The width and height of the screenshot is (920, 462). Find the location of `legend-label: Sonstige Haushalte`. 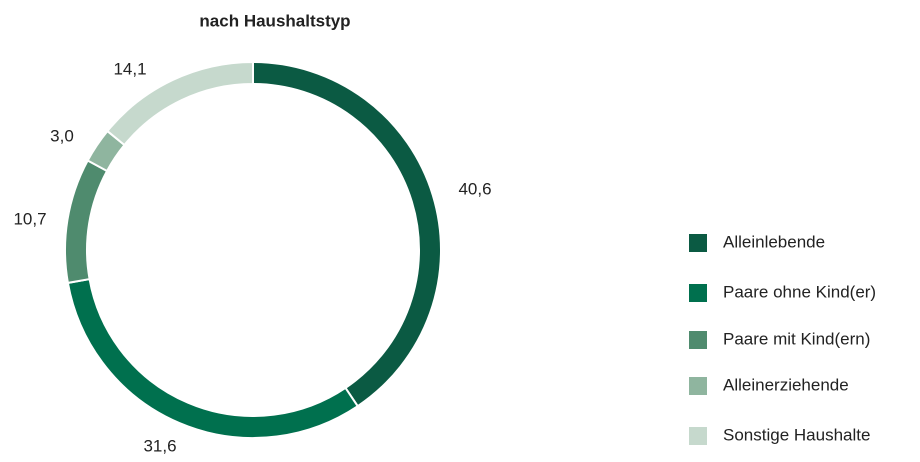

legend-label: Sonstige Haushalte is located at coordinates (796, 434).